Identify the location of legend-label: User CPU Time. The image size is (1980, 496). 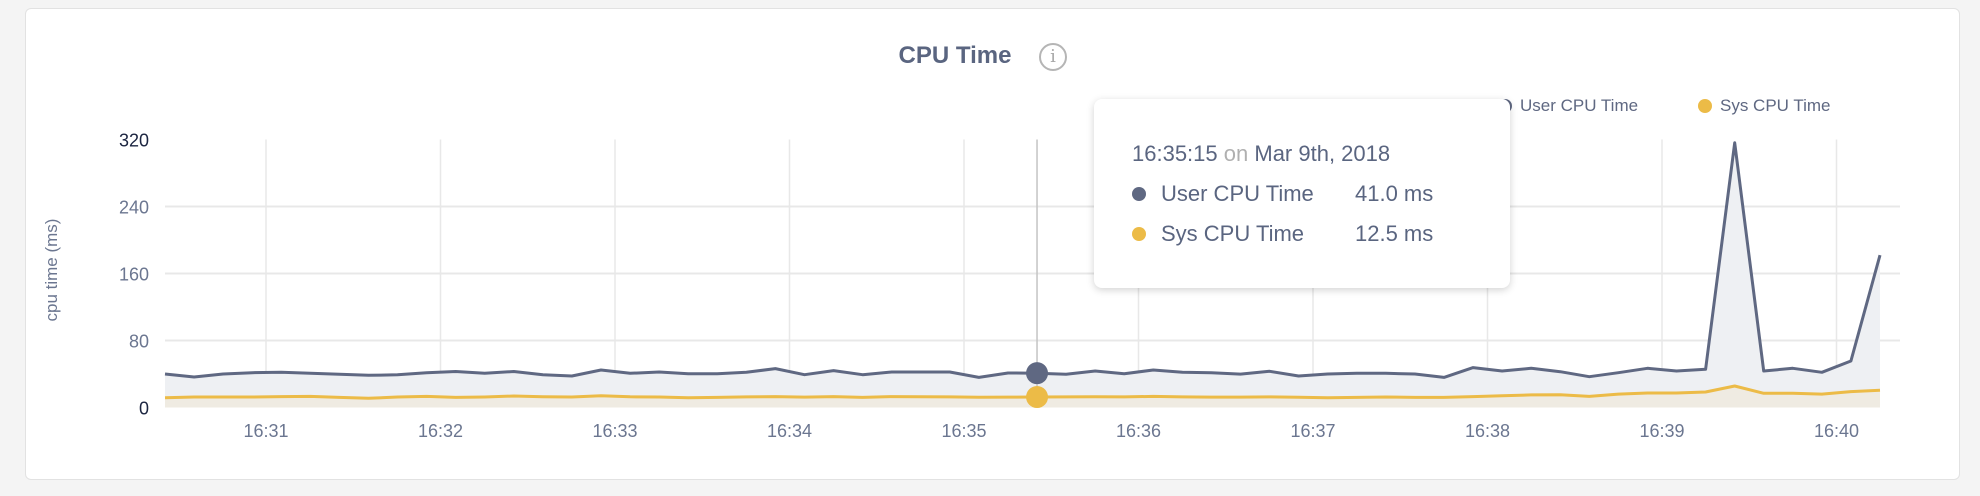
(1579, 105).